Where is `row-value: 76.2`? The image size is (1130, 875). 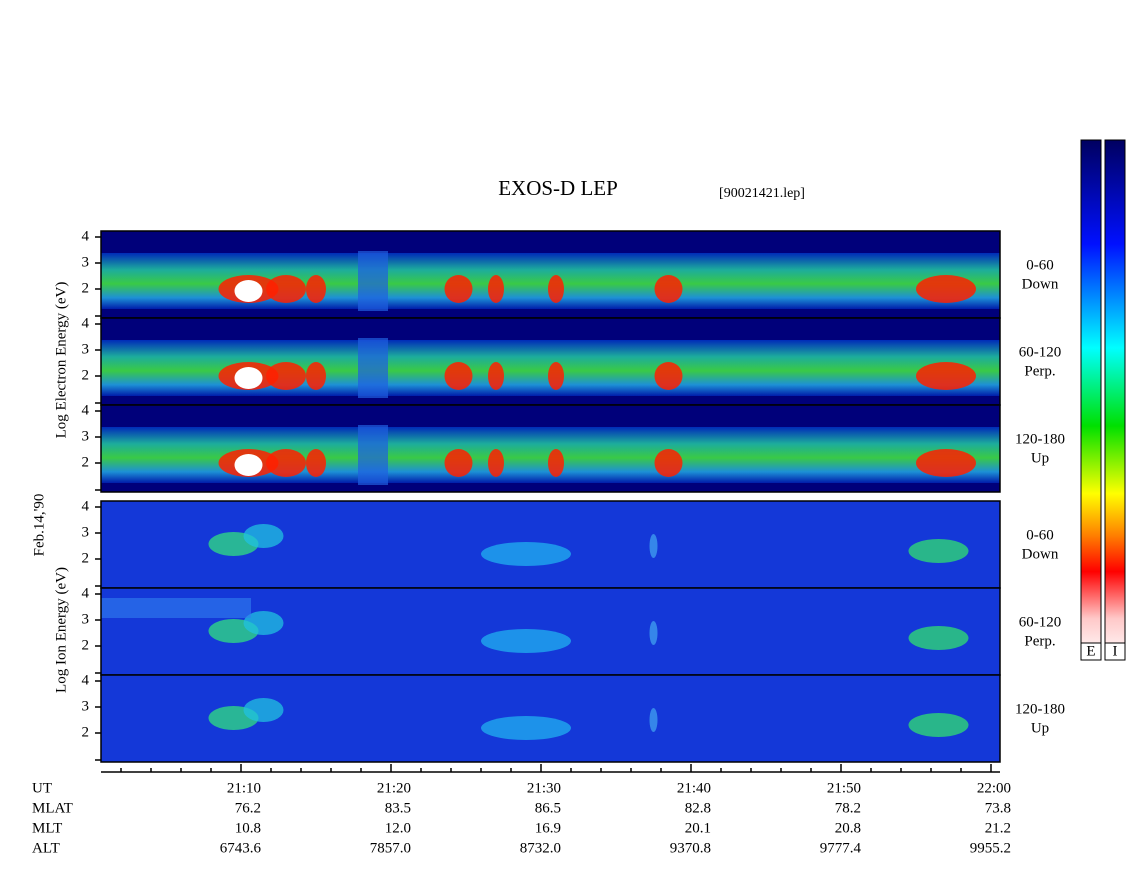 row-value: 76.2 is located at coordinates (248, 808).